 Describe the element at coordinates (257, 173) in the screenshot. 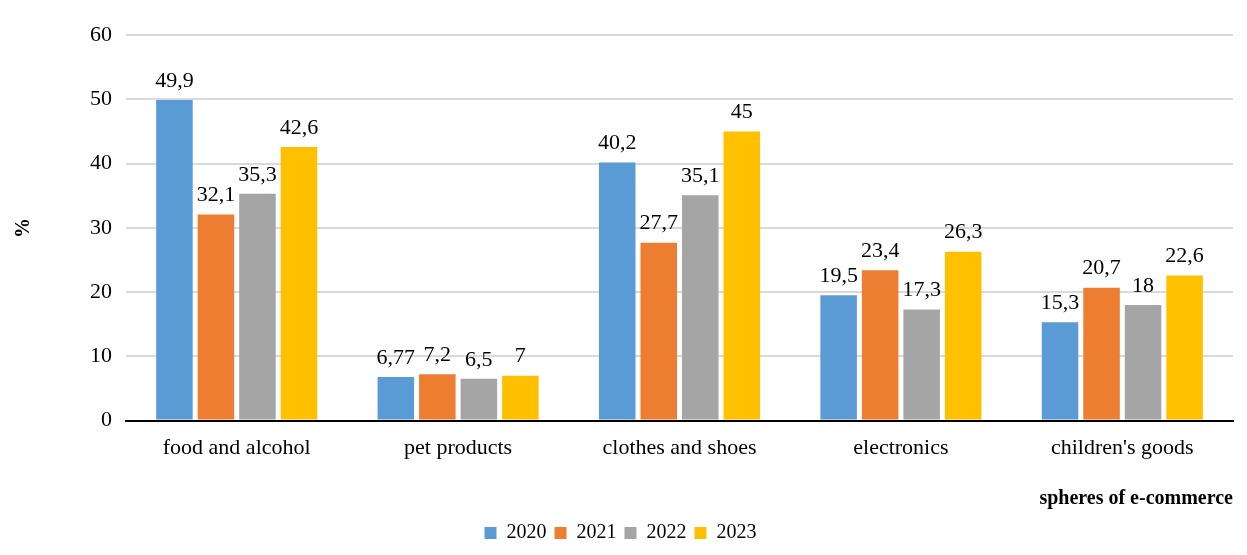

I see `data-label: 35,3` at that location.